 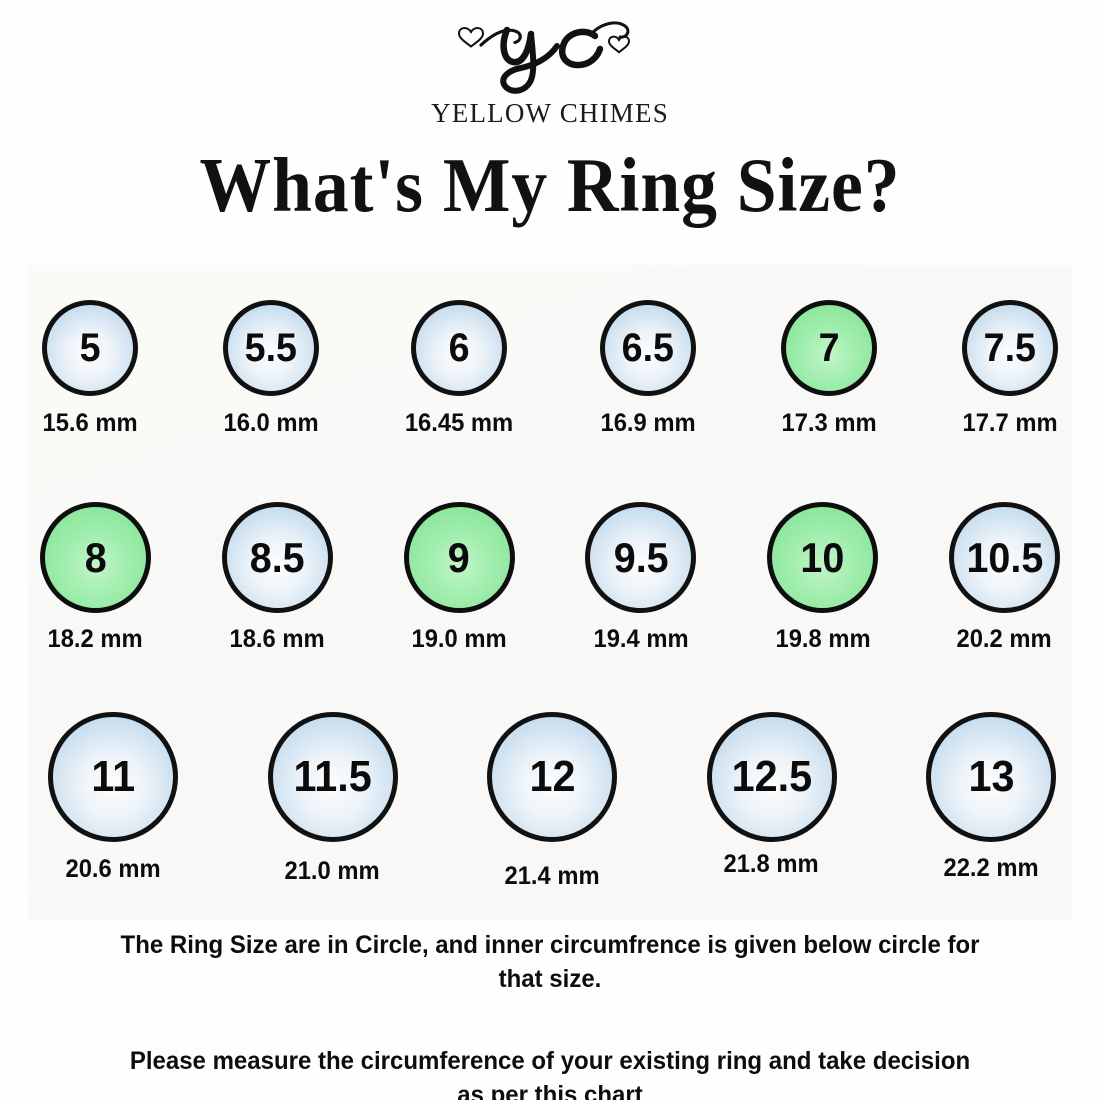 I want to click on ring-size-circle: 8.5, so click(x=277, y=557).